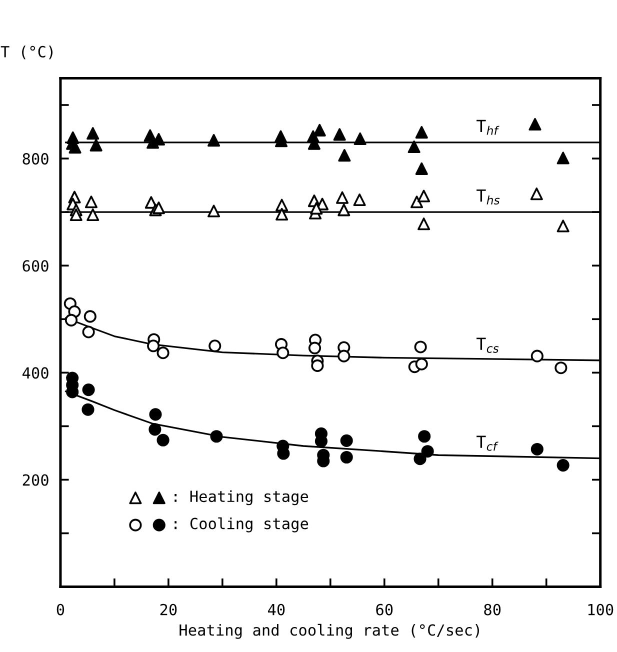 This screenshot has height=652, width=617. What do you see at coordinates (168, 610) in the screenshot?
I see `x-tick-label: 20` at bounding box center [168, 610].